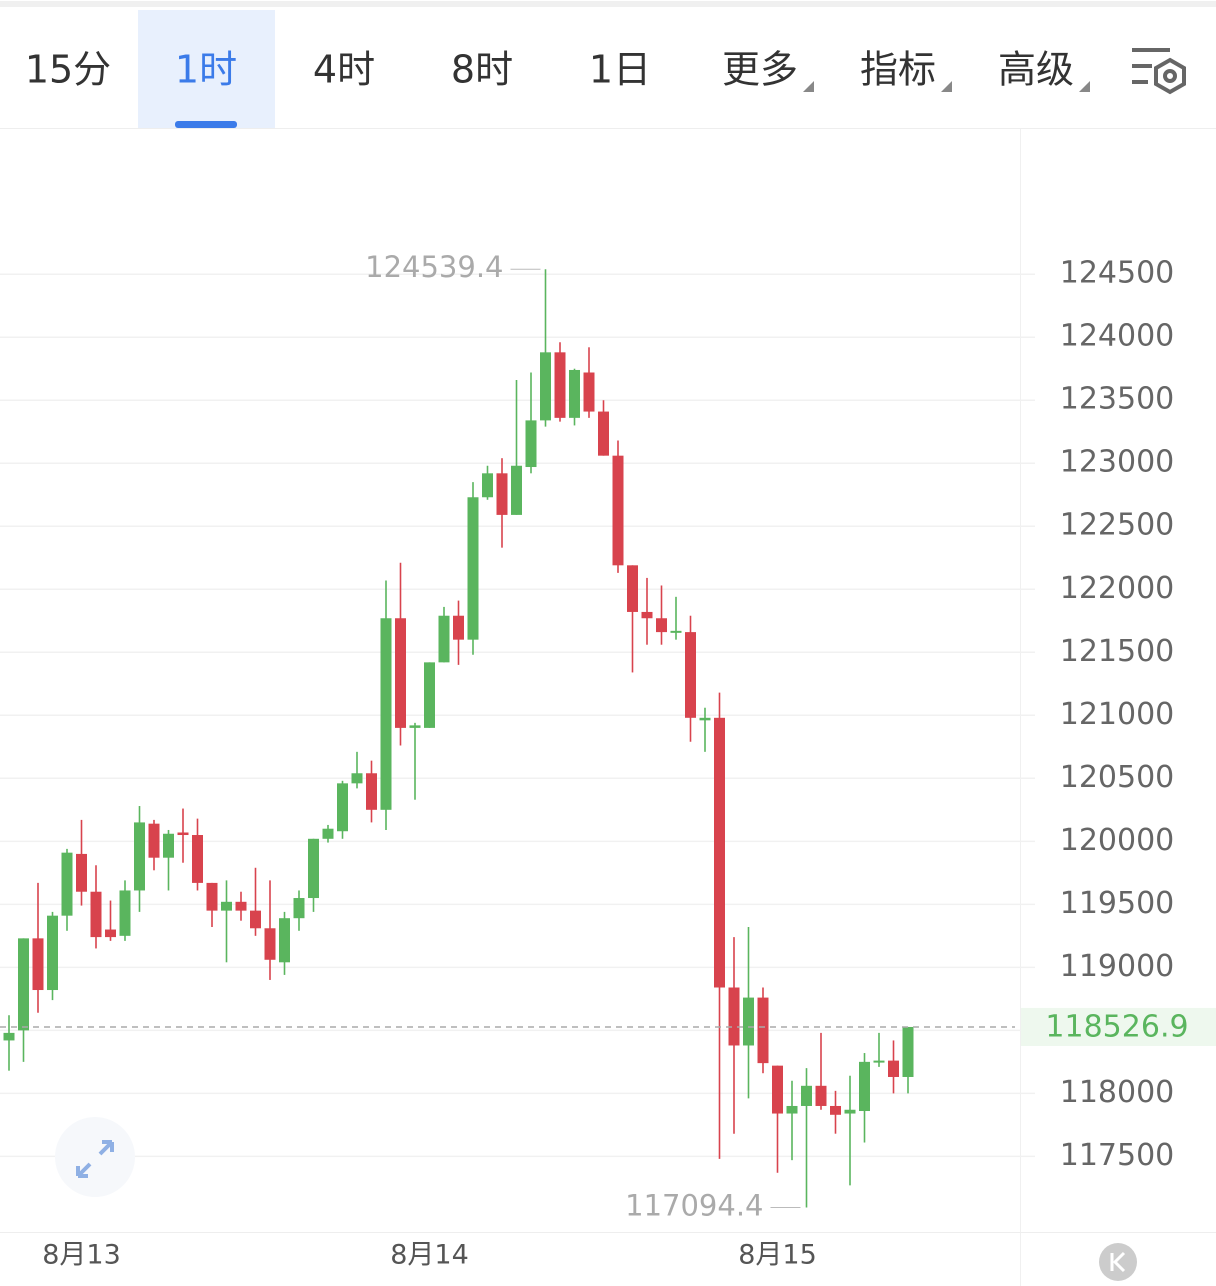 The width and height of the screenshot is (1216, 1286). I want to click on last-price-bg, so click(1118, 1026).